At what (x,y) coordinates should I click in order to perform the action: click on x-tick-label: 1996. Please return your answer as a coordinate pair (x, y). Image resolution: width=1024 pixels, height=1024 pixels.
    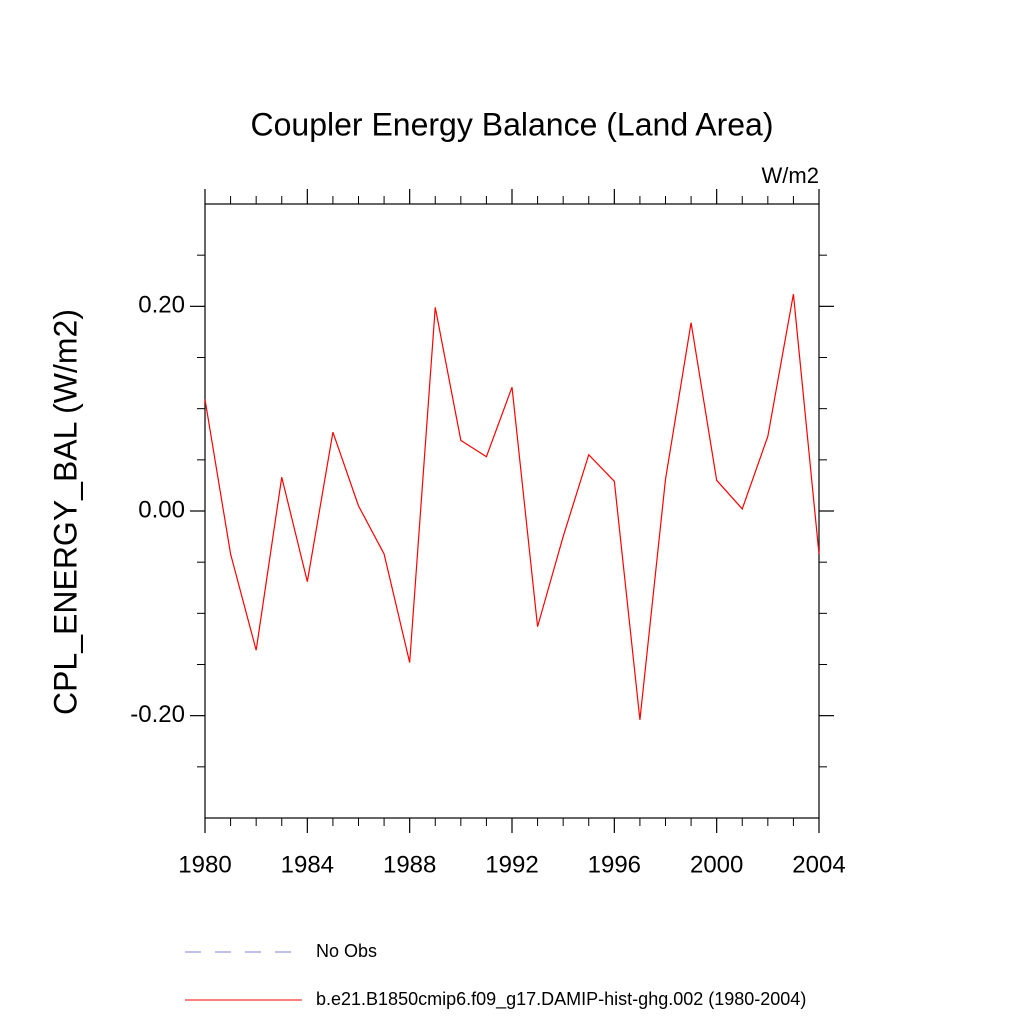
    Looking at the image, I should click on (614, 864).